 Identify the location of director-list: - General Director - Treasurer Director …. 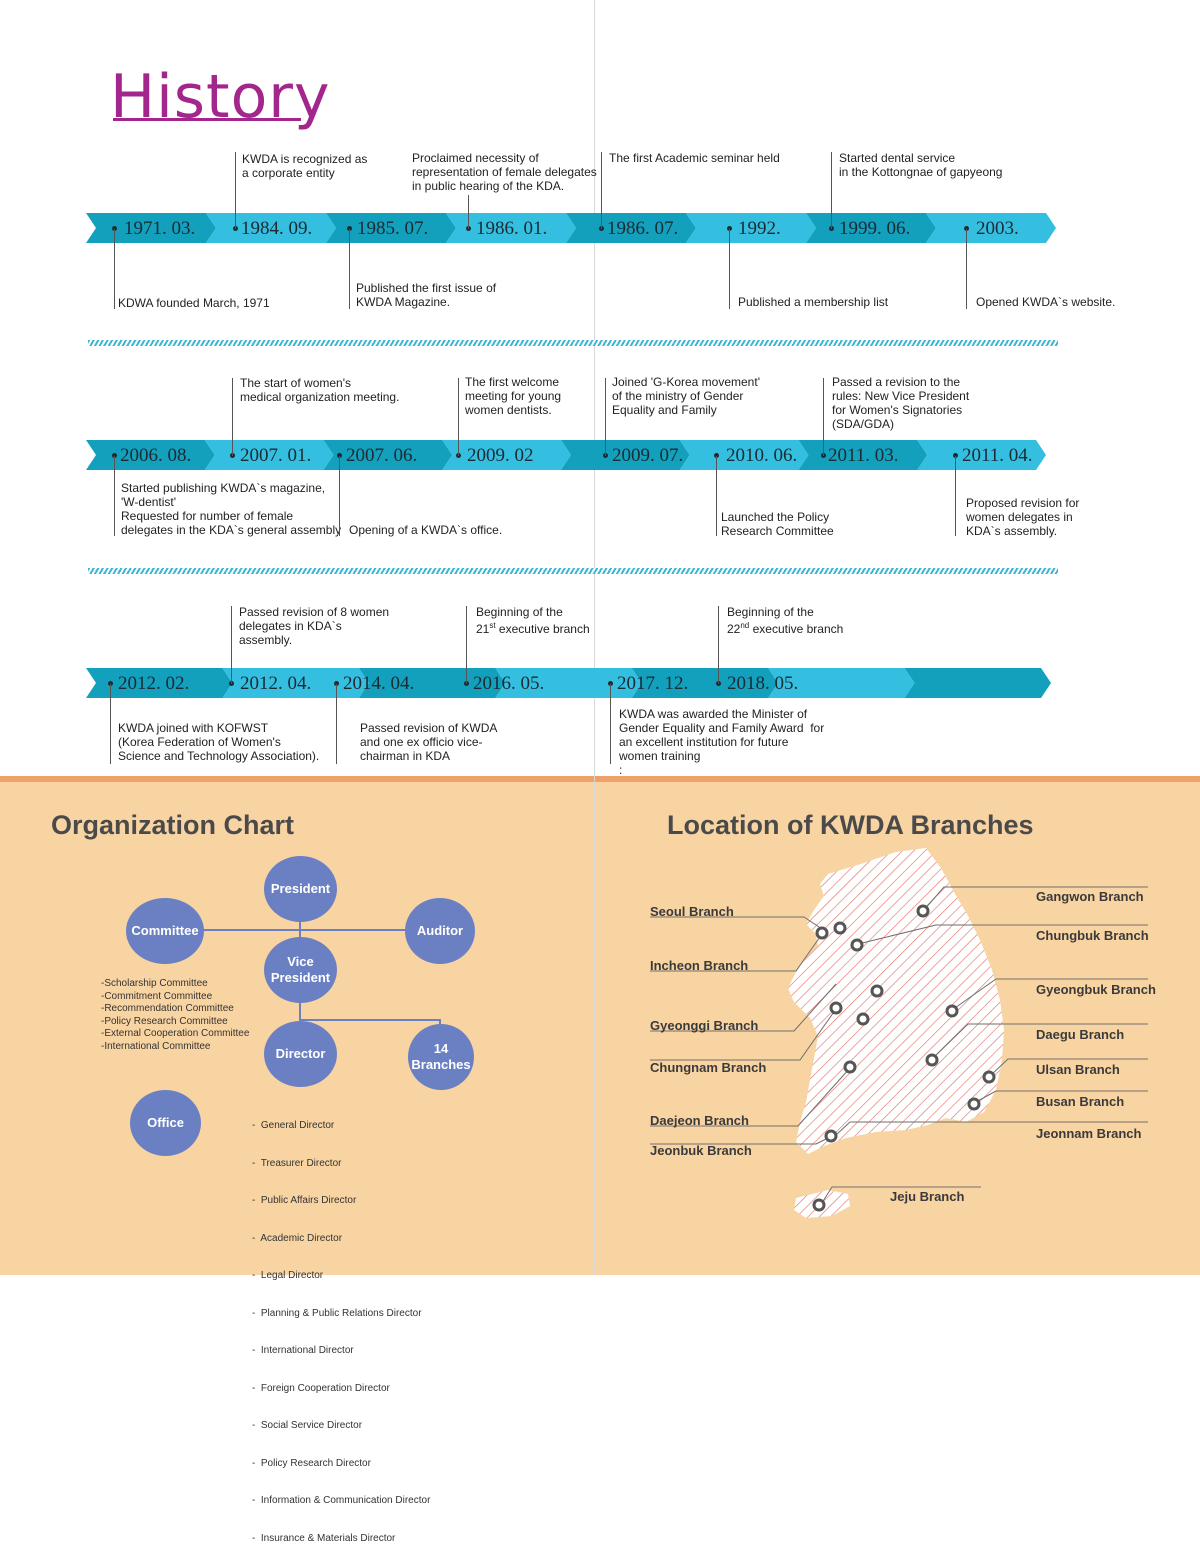
(341, 1326).